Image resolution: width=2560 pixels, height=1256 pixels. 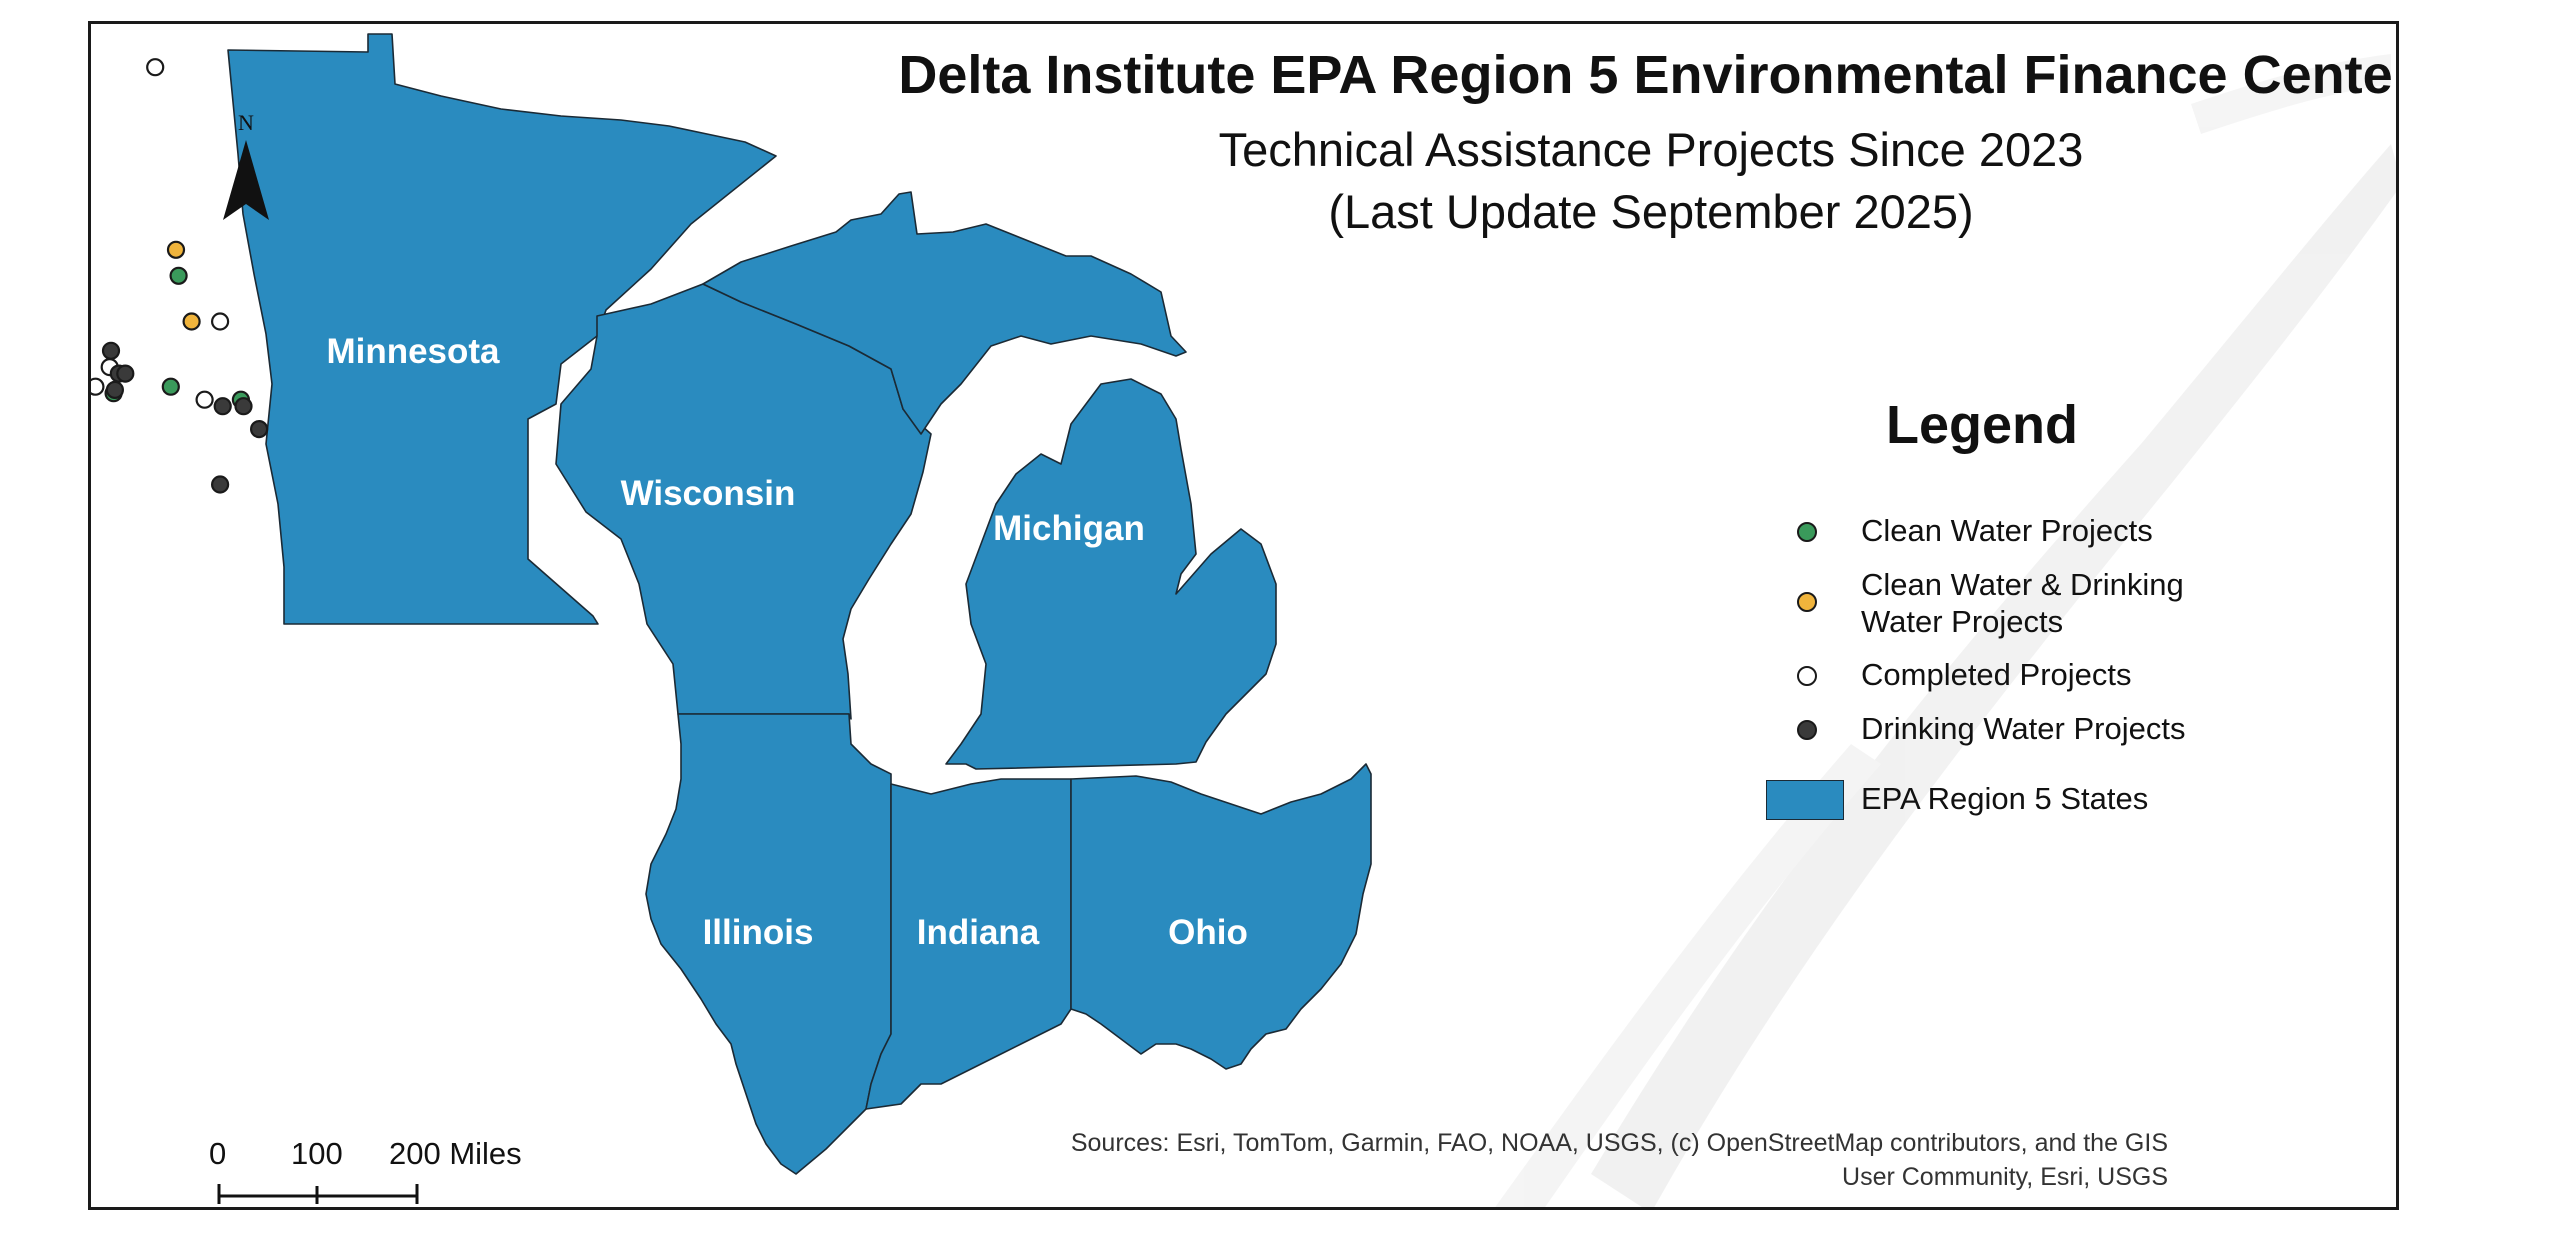 What do you see at coordinates (246, 165) in the screenshot?
I see `north-arrow-icon: N` at bounding box center [246, 165].